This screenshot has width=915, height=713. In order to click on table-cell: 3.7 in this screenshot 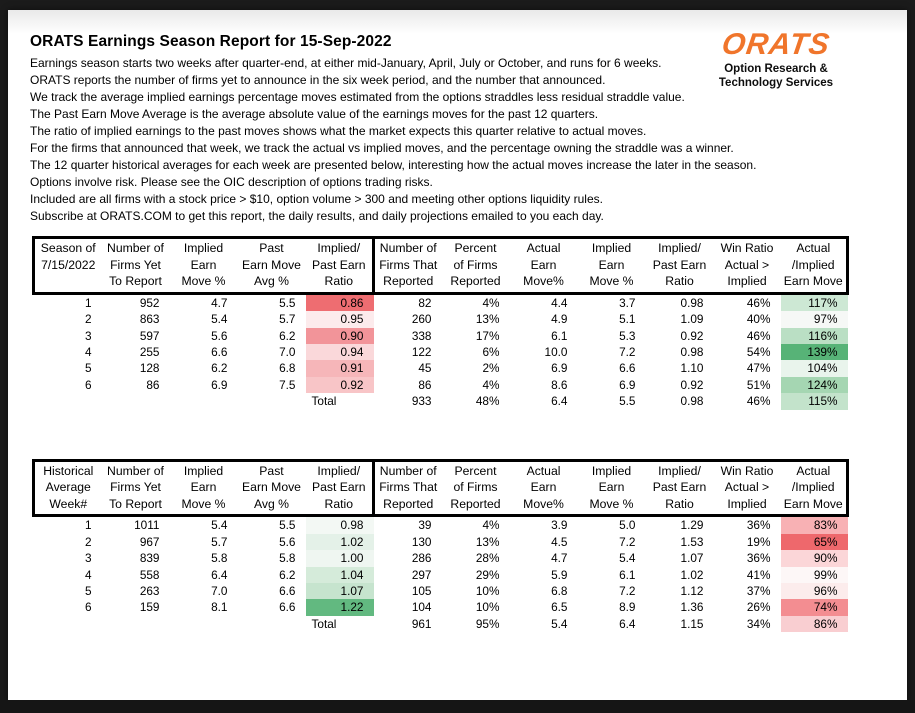, I will do `click(627, 302)`.